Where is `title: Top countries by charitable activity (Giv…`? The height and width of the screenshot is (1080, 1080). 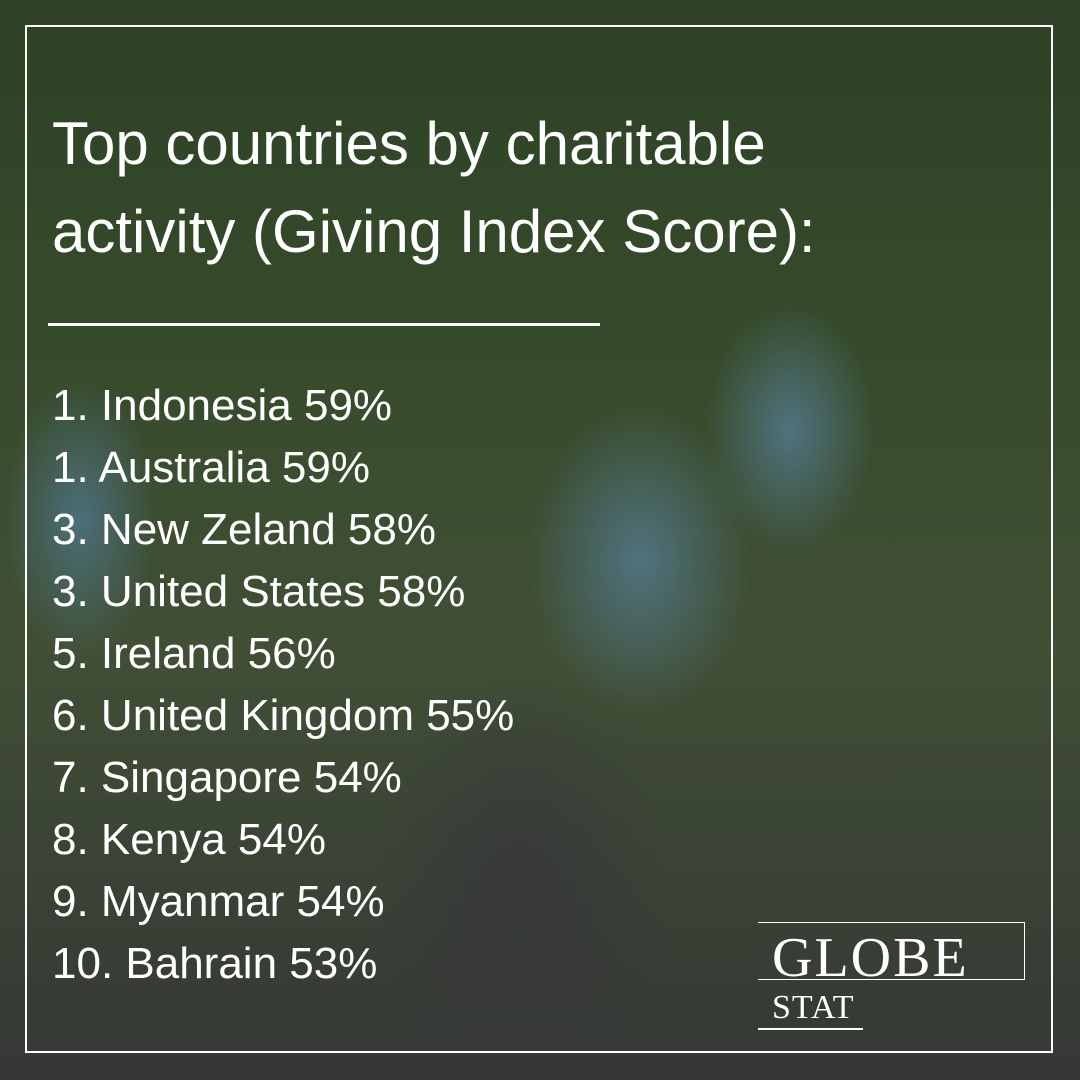 title: Top countries by charitable activity (Giv… is located at coordinates (434, 188).